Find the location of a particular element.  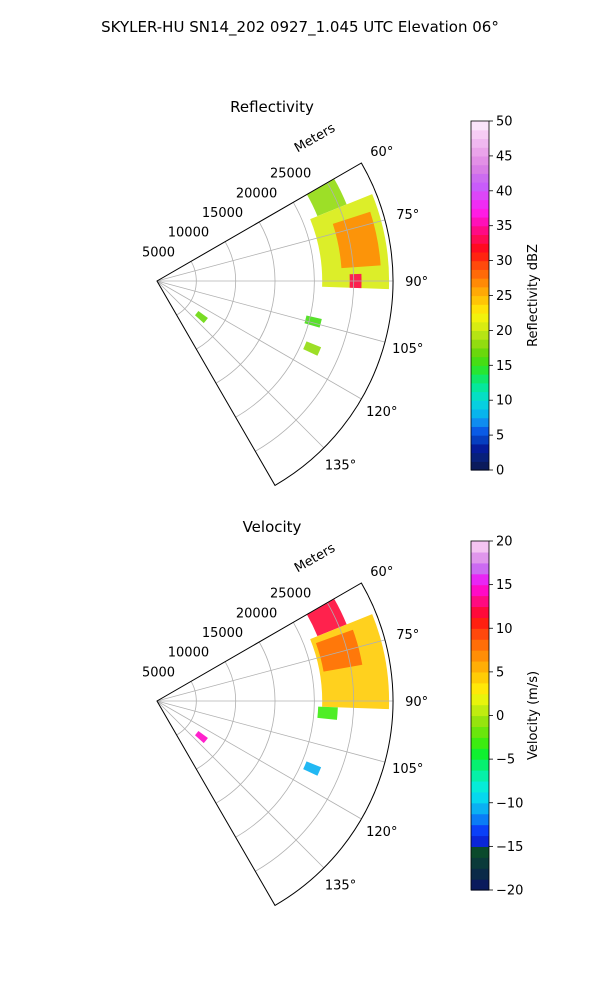

reflectivity-echoes is located at coordinates (292, 267).